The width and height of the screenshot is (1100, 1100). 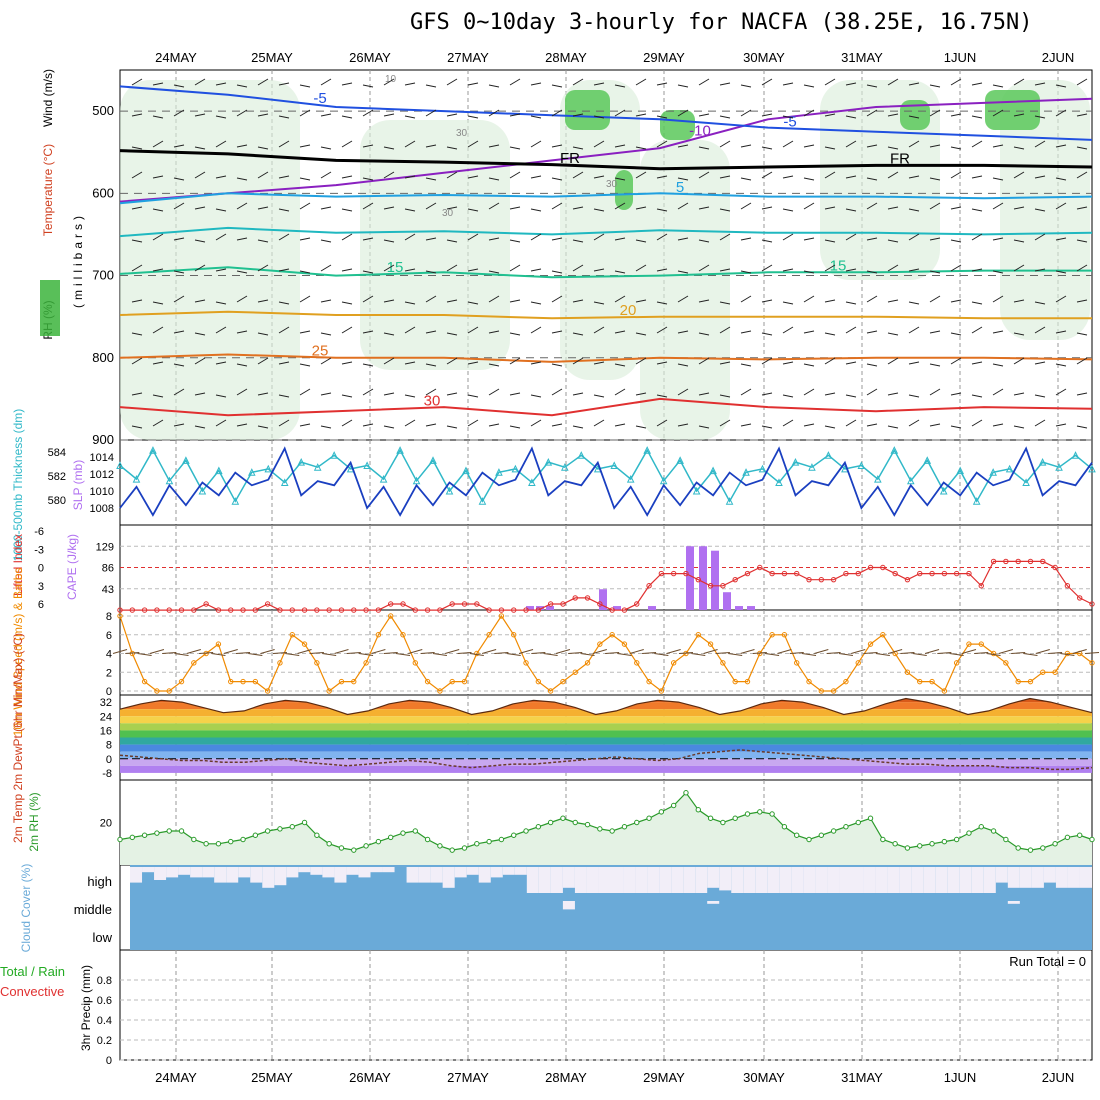 I want to click on precip-ytick: 0.4, so click(x=104, y=1021).